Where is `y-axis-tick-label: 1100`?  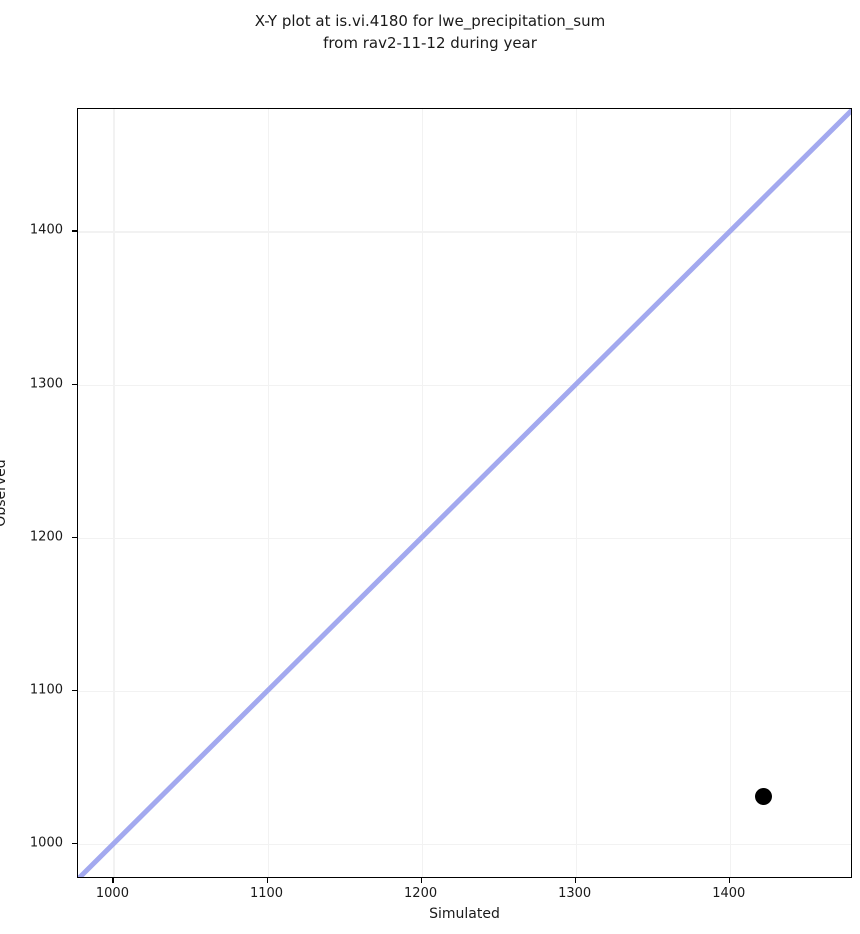 y-axis-tick-label: 1100 is located at coordinates (46, 690).